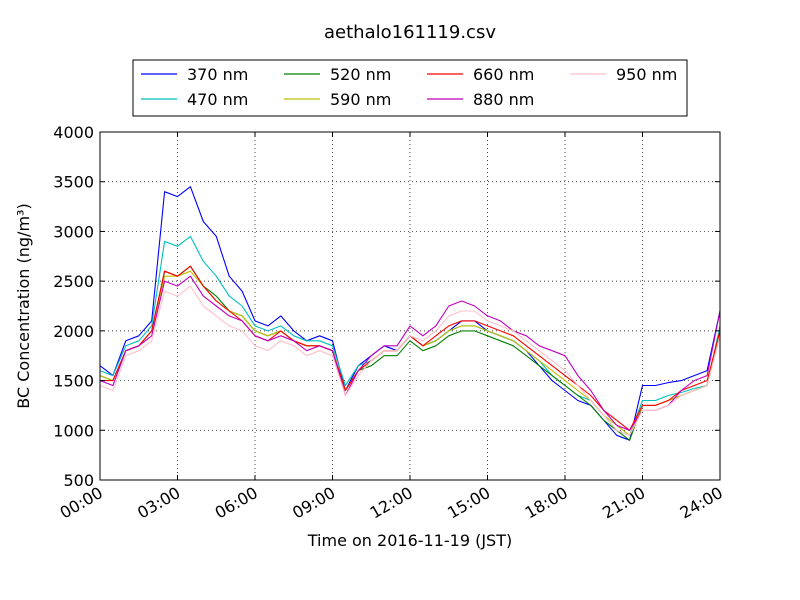 The image size is (800, 600). What do you see at coordinates (313, 503) in the screenshot?
I see `x-tick-label: 09:00` at bounding box center [313, 503].